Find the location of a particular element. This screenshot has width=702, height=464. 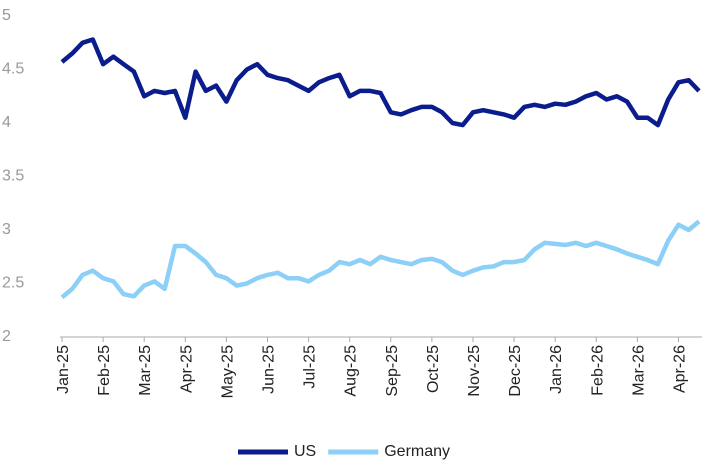

x-tick-label: May-25 is located at coordinates (227, 371).